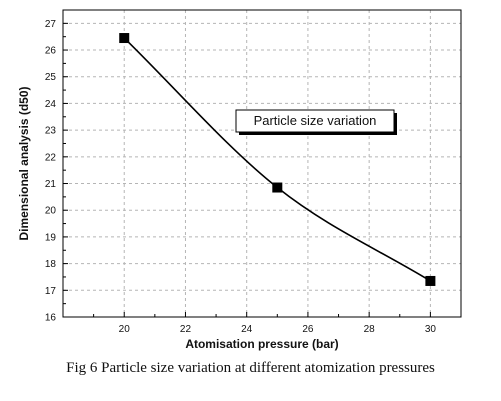 The image size is (501, 401). What do you see at coordinates (51, 264) in the screenshot?
I see `y-tick-label: 18` at bounding box center [51, 264].